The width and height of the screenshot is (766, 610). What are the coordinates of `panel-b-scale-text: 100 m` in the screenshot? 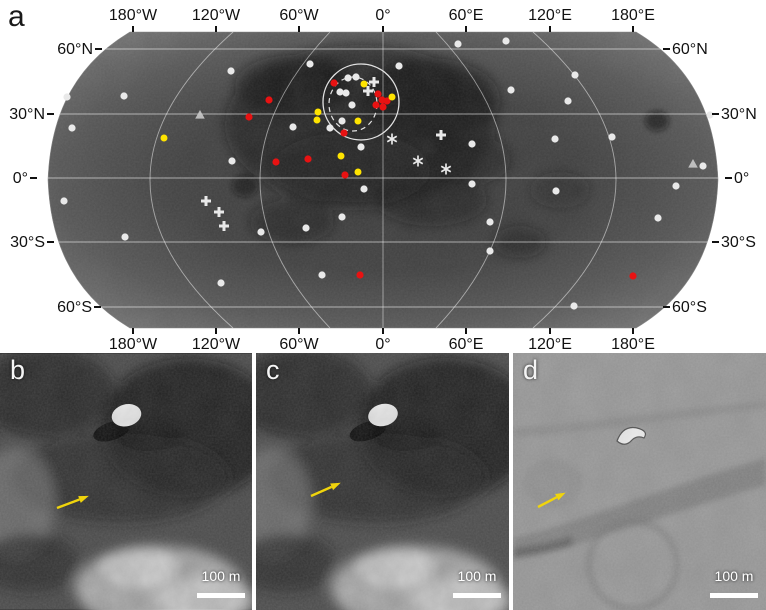 It's located at (221, 576).